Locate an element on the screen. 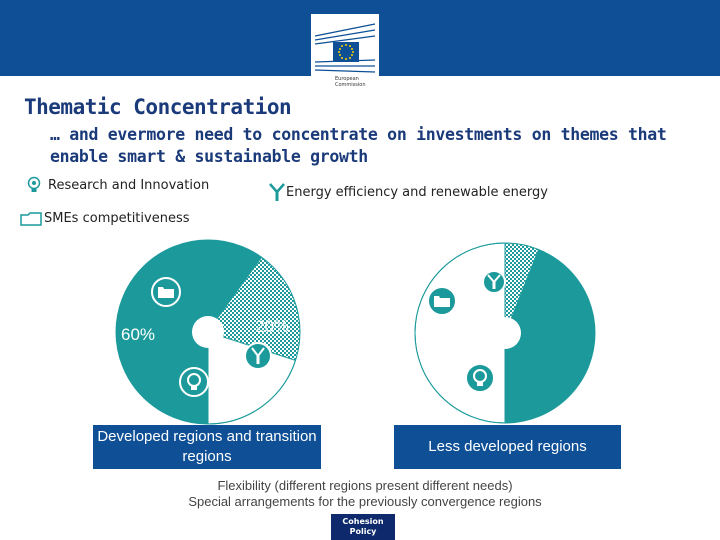 The image size is (720, 540). pie-developed-label-60: 60% is located at coordinates (138, 334).